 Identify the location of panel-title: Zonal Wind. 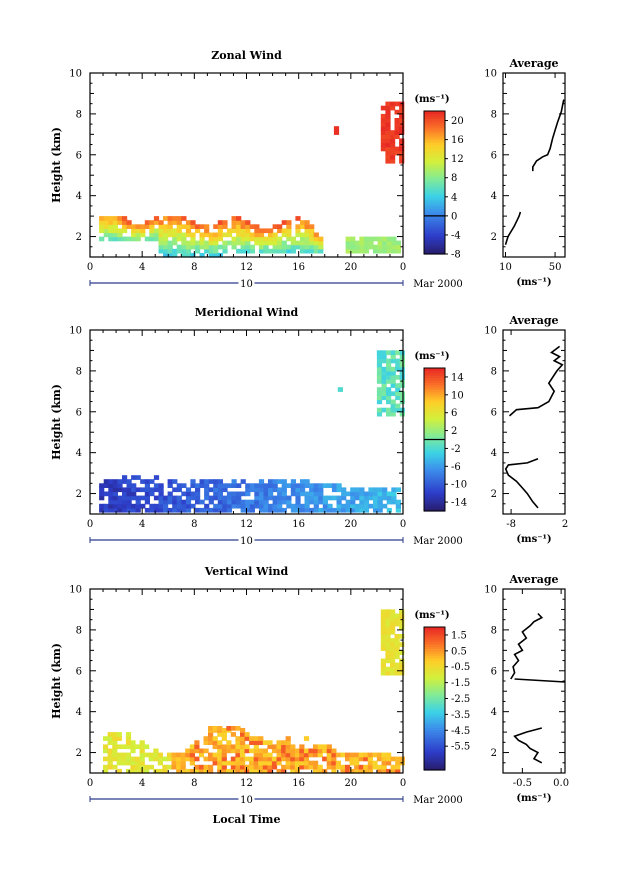
(246, 55).